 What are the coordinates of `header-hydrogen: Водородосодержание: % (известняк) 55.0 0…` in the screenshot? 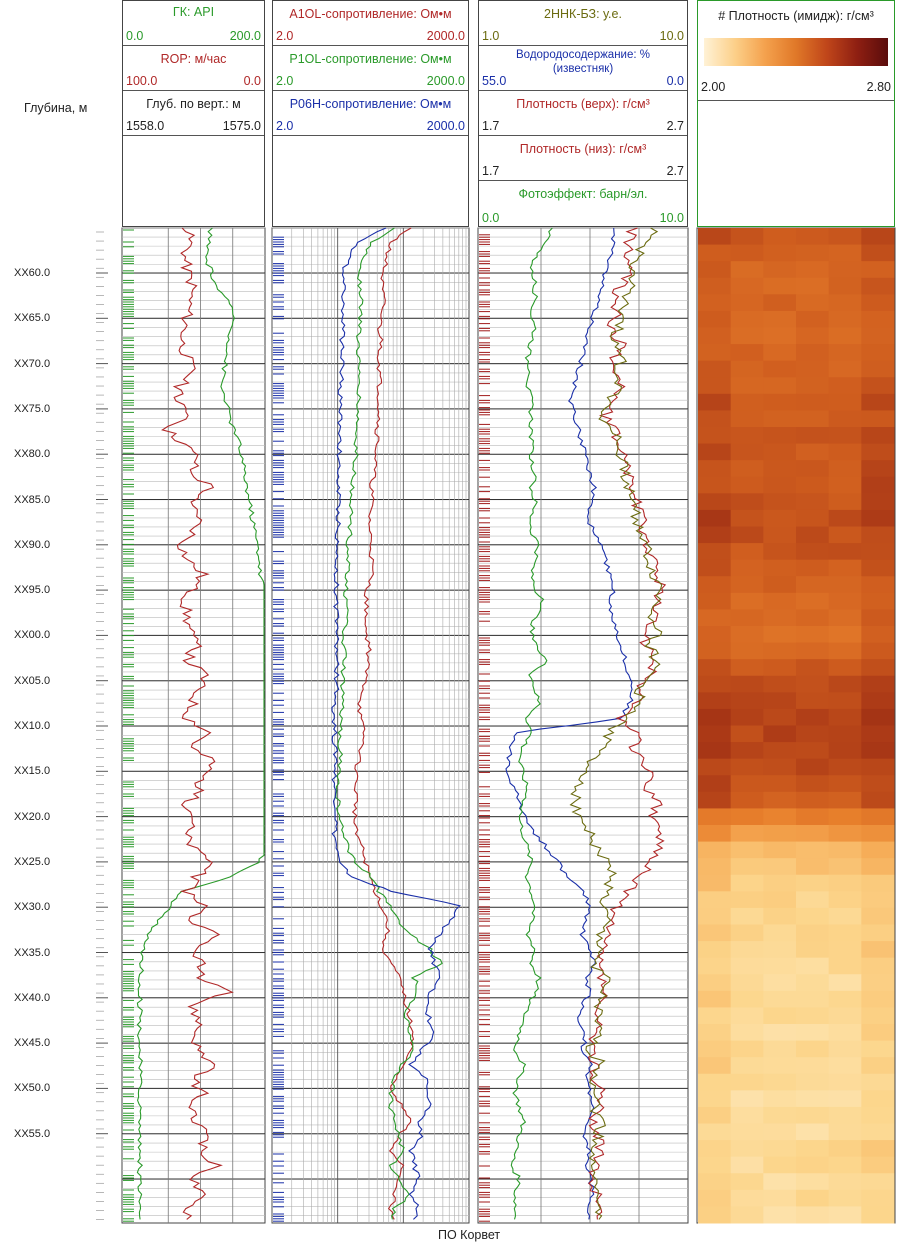 It's located at (583, 68).